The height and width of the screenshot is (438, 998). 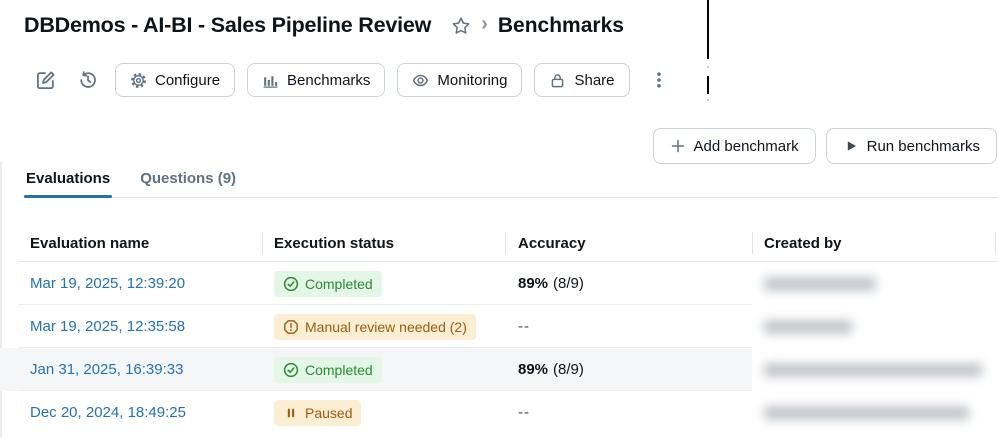 I want to click on column-header-created-by: Created by, so click(x=875, y=243).